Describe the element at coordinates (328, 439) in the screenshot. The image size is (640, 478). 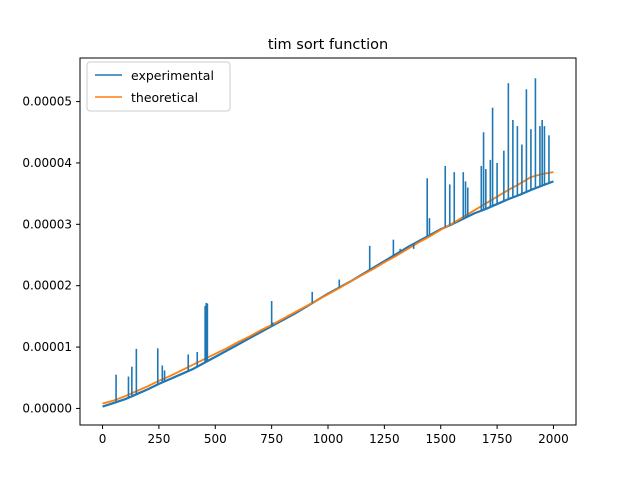
I see `x-tick-label: 1000` at that location.